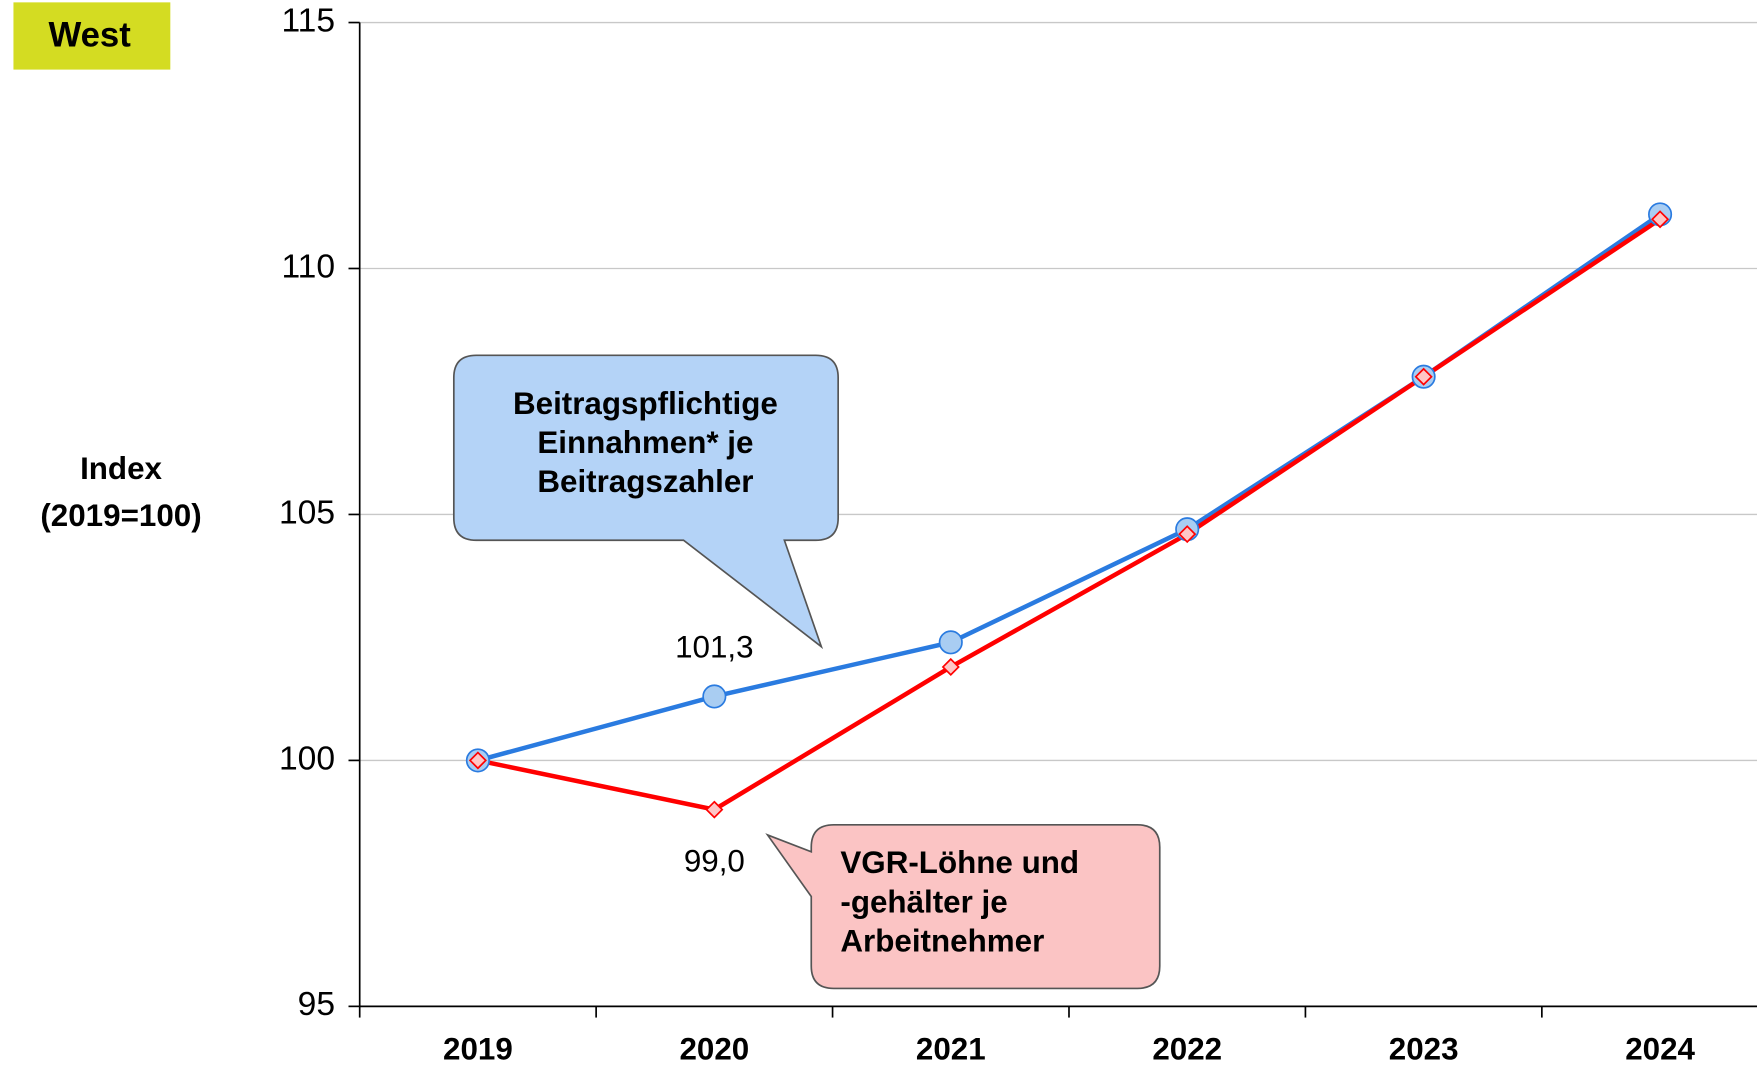 Image resolution: width=1757 pixels, height=1067 pixels. Describe the element at coordinates (307, 512) in the screenshot. I see `y-tick-label: 105` at that location.